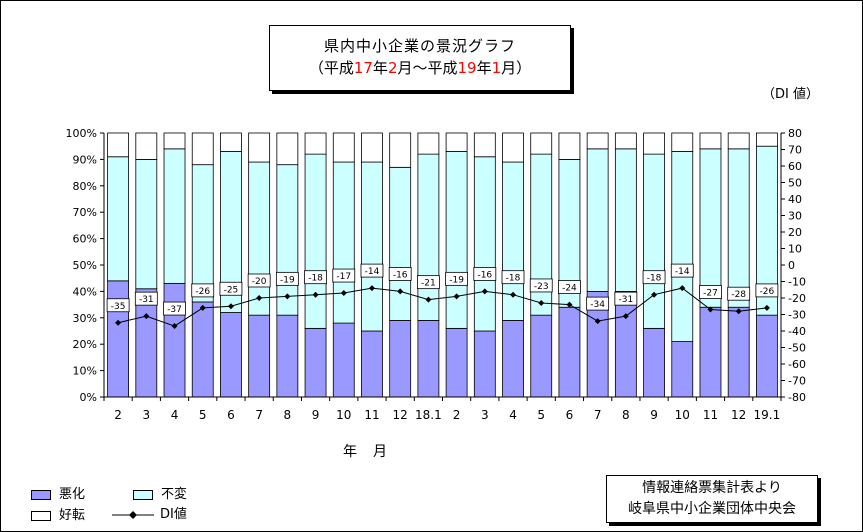  I want to click on di-label: -14, so click(682, 272).